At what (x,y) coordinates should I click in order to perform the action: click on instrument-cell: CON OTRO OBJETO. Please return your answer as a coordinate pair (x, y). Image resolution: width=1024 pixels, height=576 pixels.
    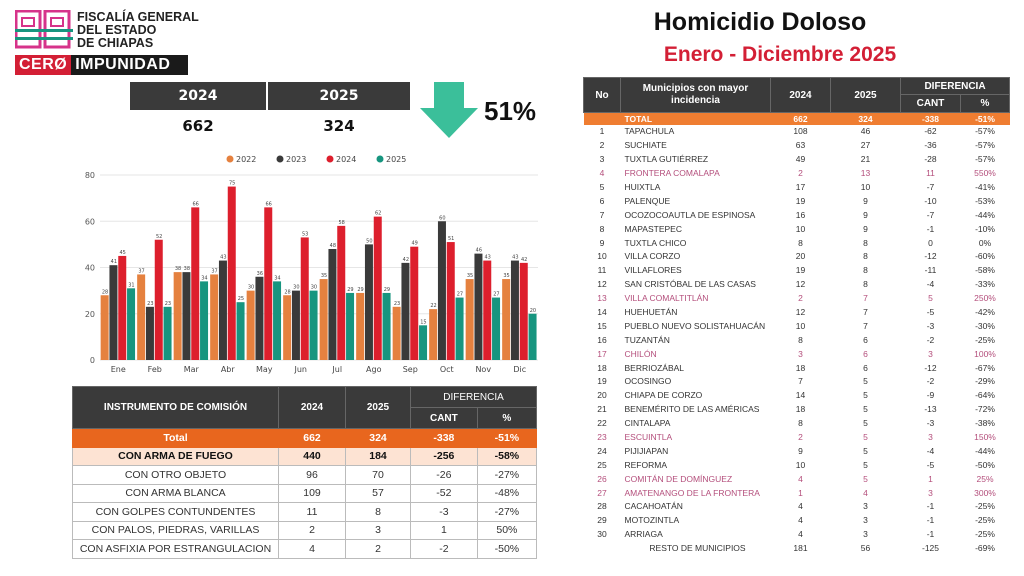
    Looking at the image, I should click on (175, 475).